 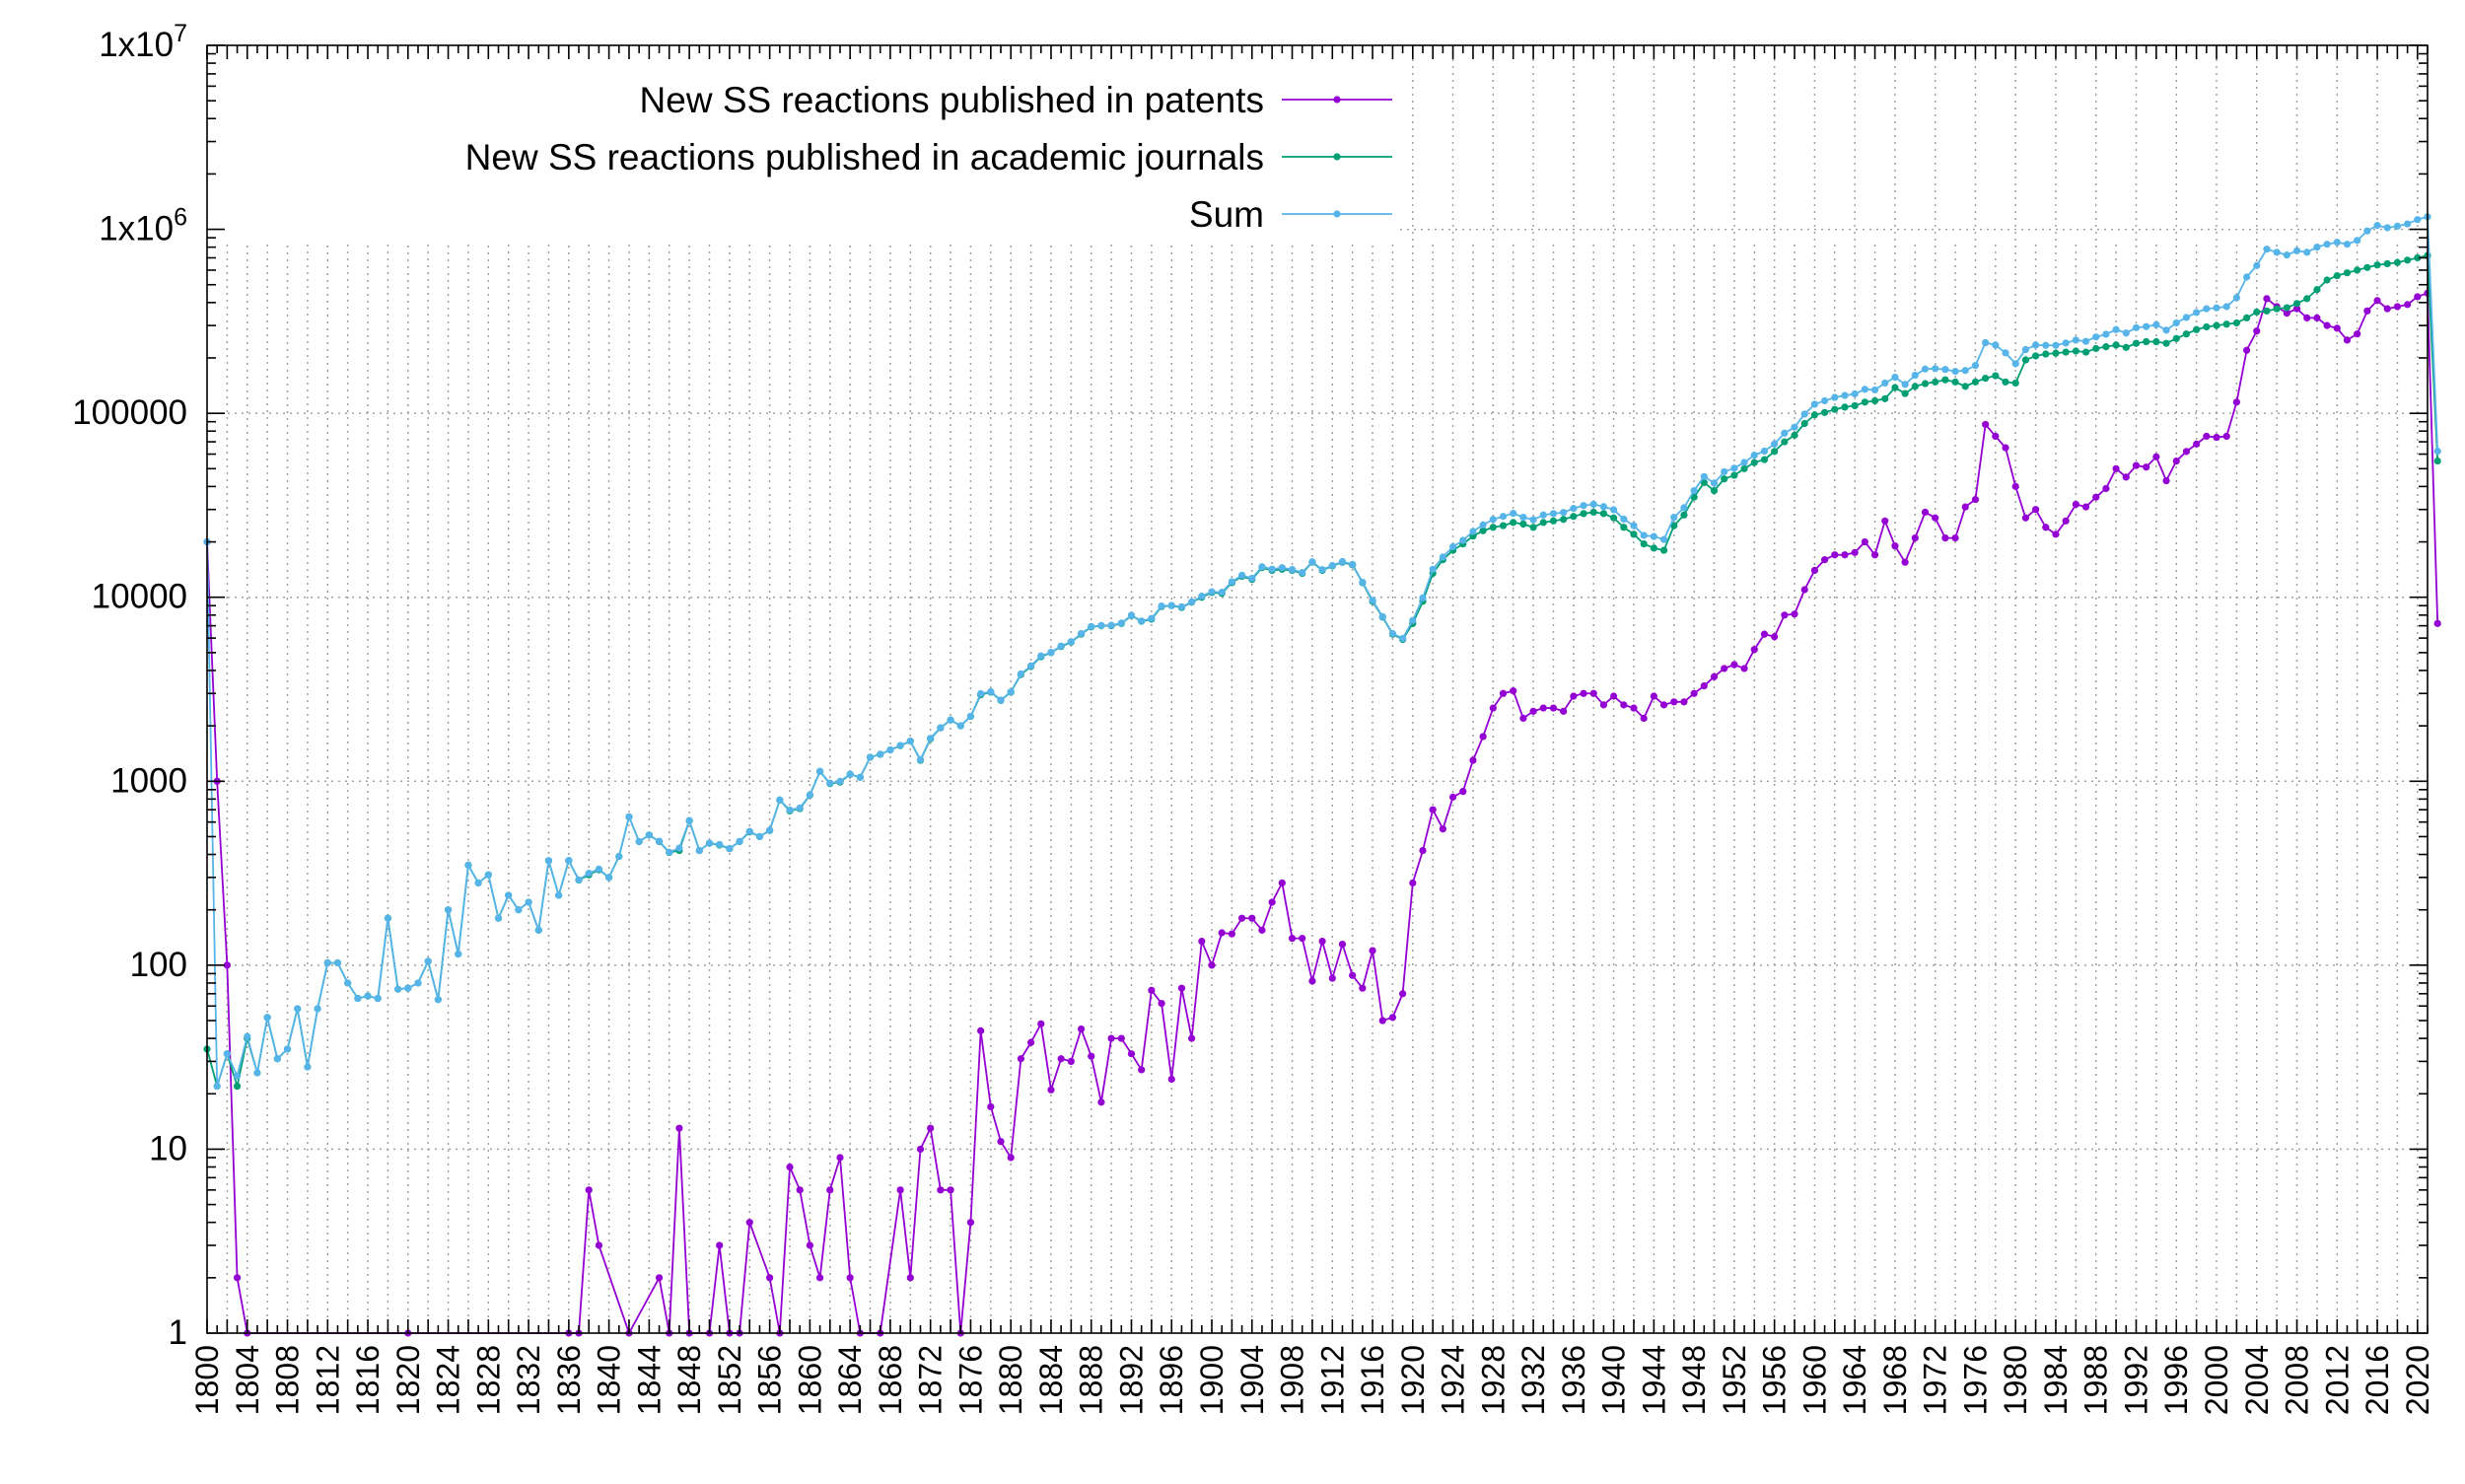 I want to click on x-tick-label: 1932, so click(x=1533, y=1380).